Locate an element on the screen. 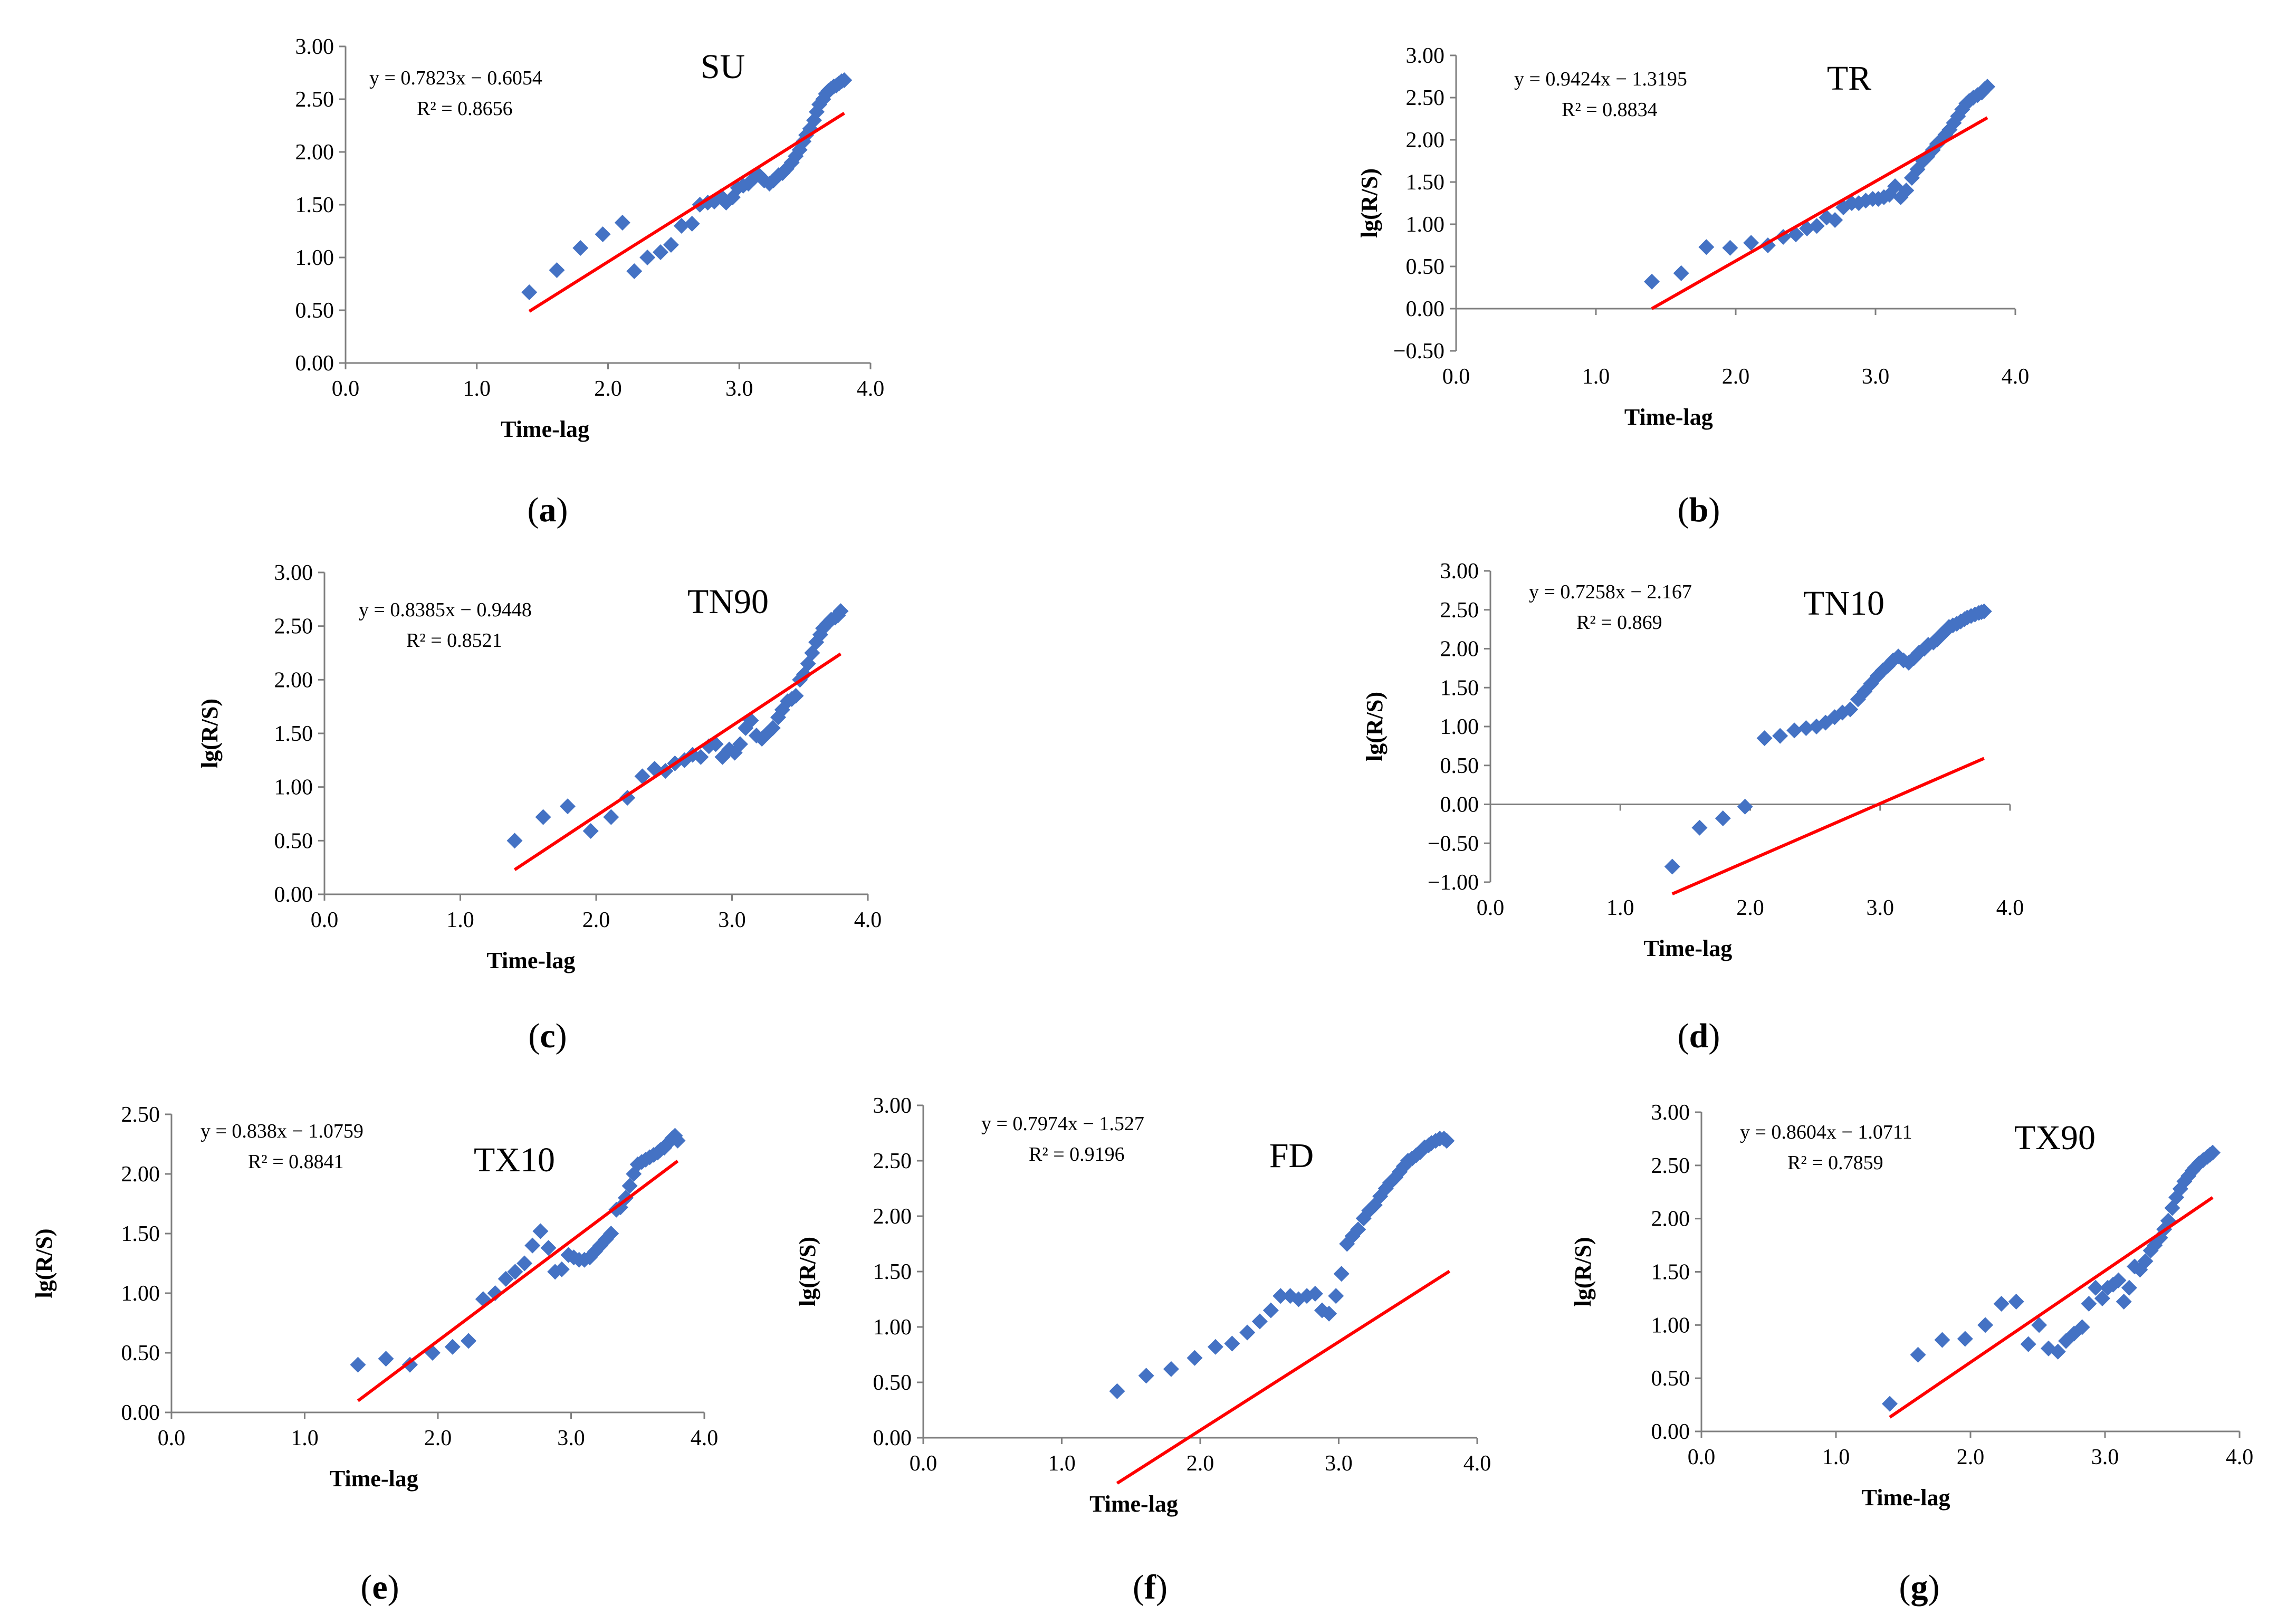 This screenshot has width=2277, height=1624. trend-equation: y = 0.7823x − 0.6054 is located at coordinates (455, 78).